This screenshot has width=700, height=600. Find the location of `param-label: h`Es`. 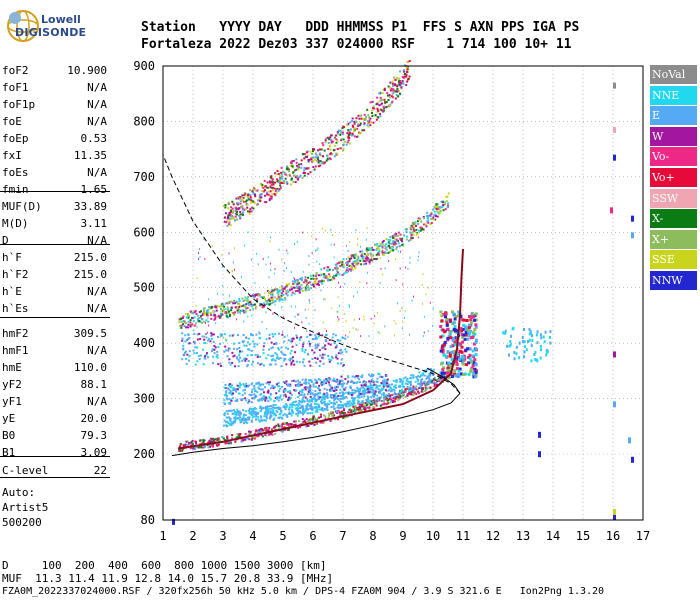

param-label: h`Es is located at coordinates (15, 308).